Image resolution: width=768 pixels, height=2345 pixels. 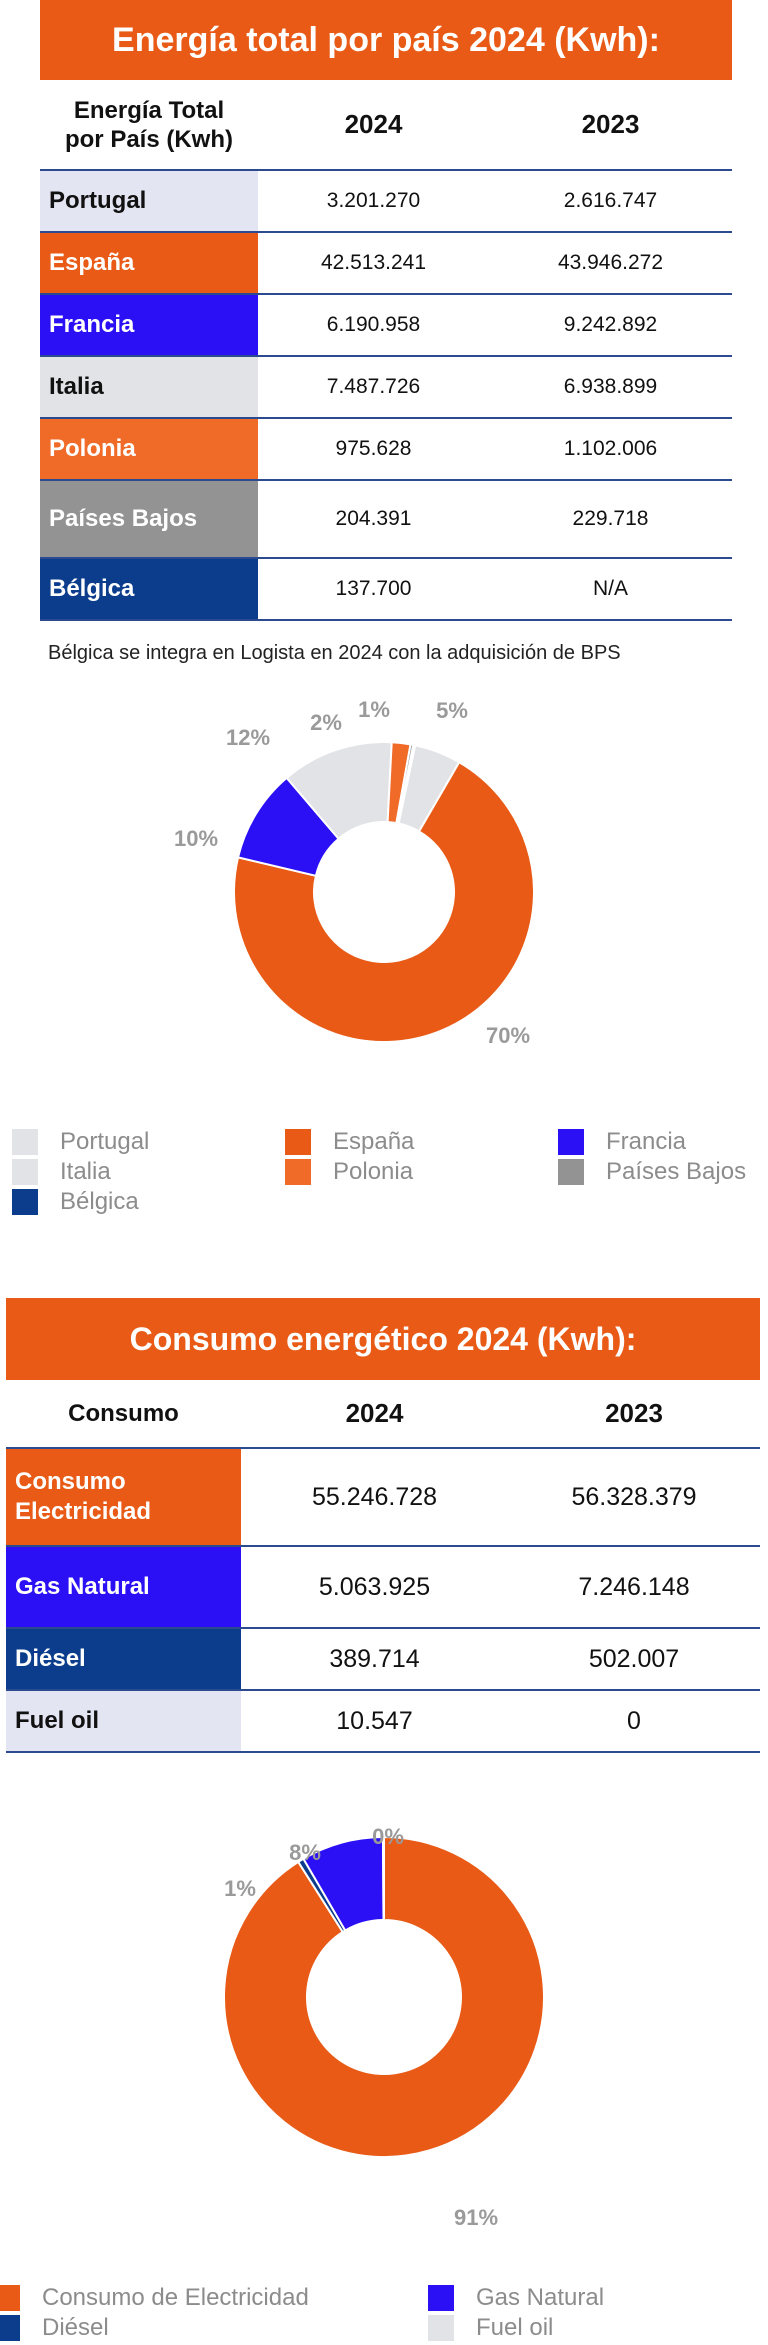 I want to click on header-label-line1: Energía Total, so click(x=149, y=110).